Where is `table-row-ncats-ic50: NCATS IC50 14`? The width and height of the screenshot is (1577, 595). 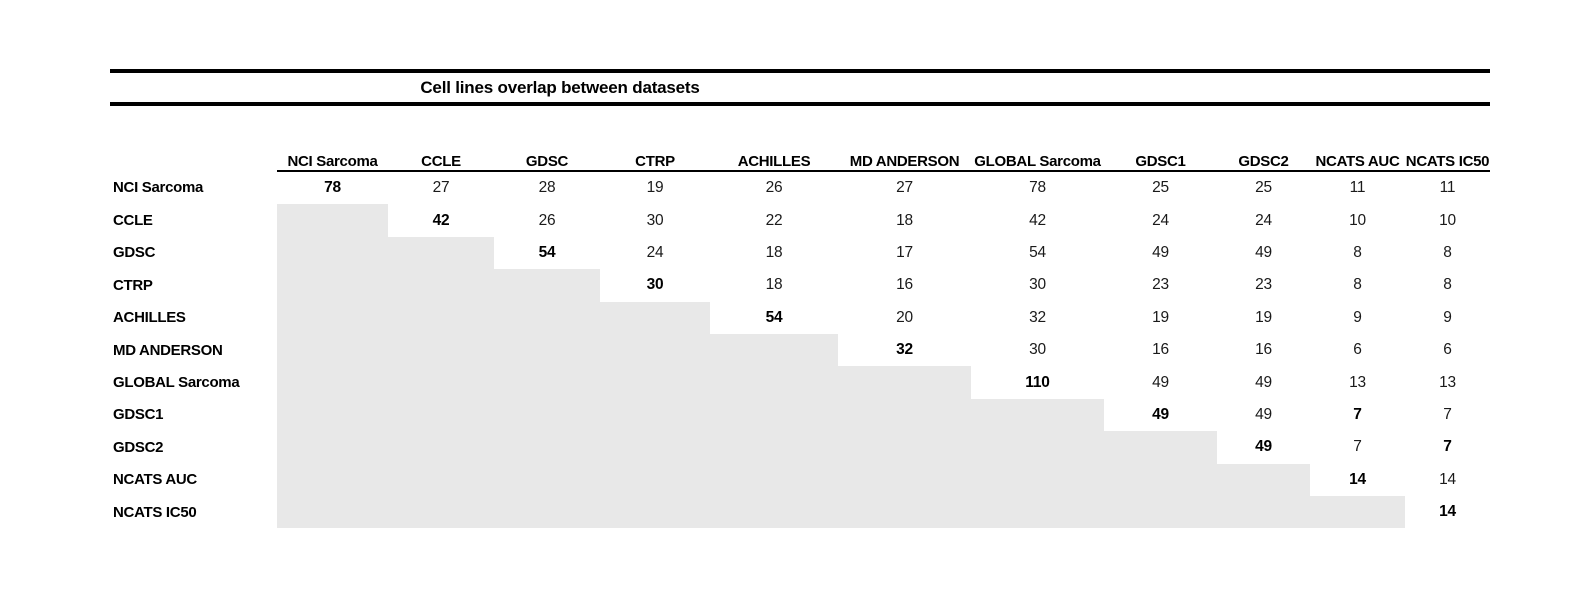 table-row-ncats-ic50: NCATS IC50 14 is located at coordinates (800, 512).